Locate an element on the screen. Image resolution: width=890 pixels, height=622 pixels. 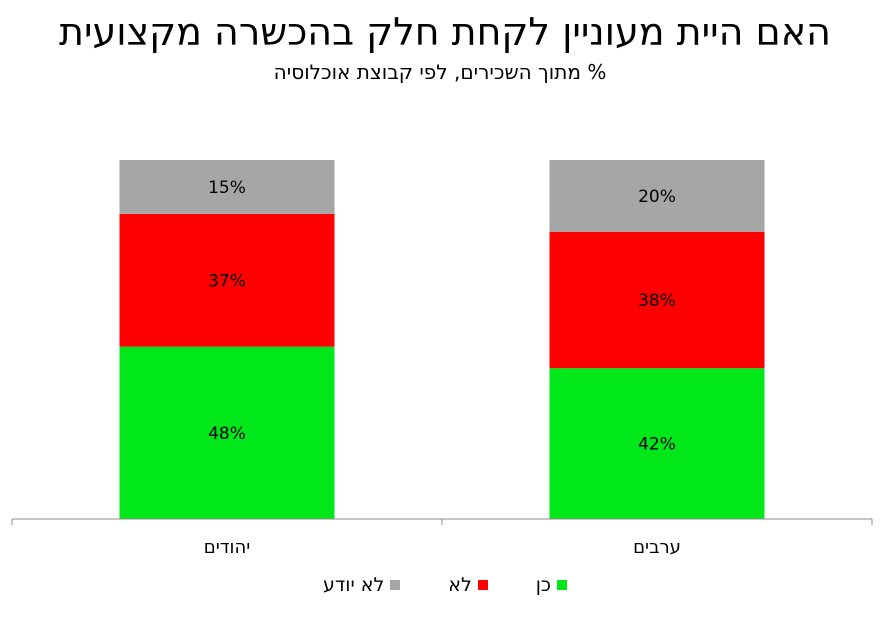
bar-segment-arabs-dont-know is located at coordinates (657, 196).